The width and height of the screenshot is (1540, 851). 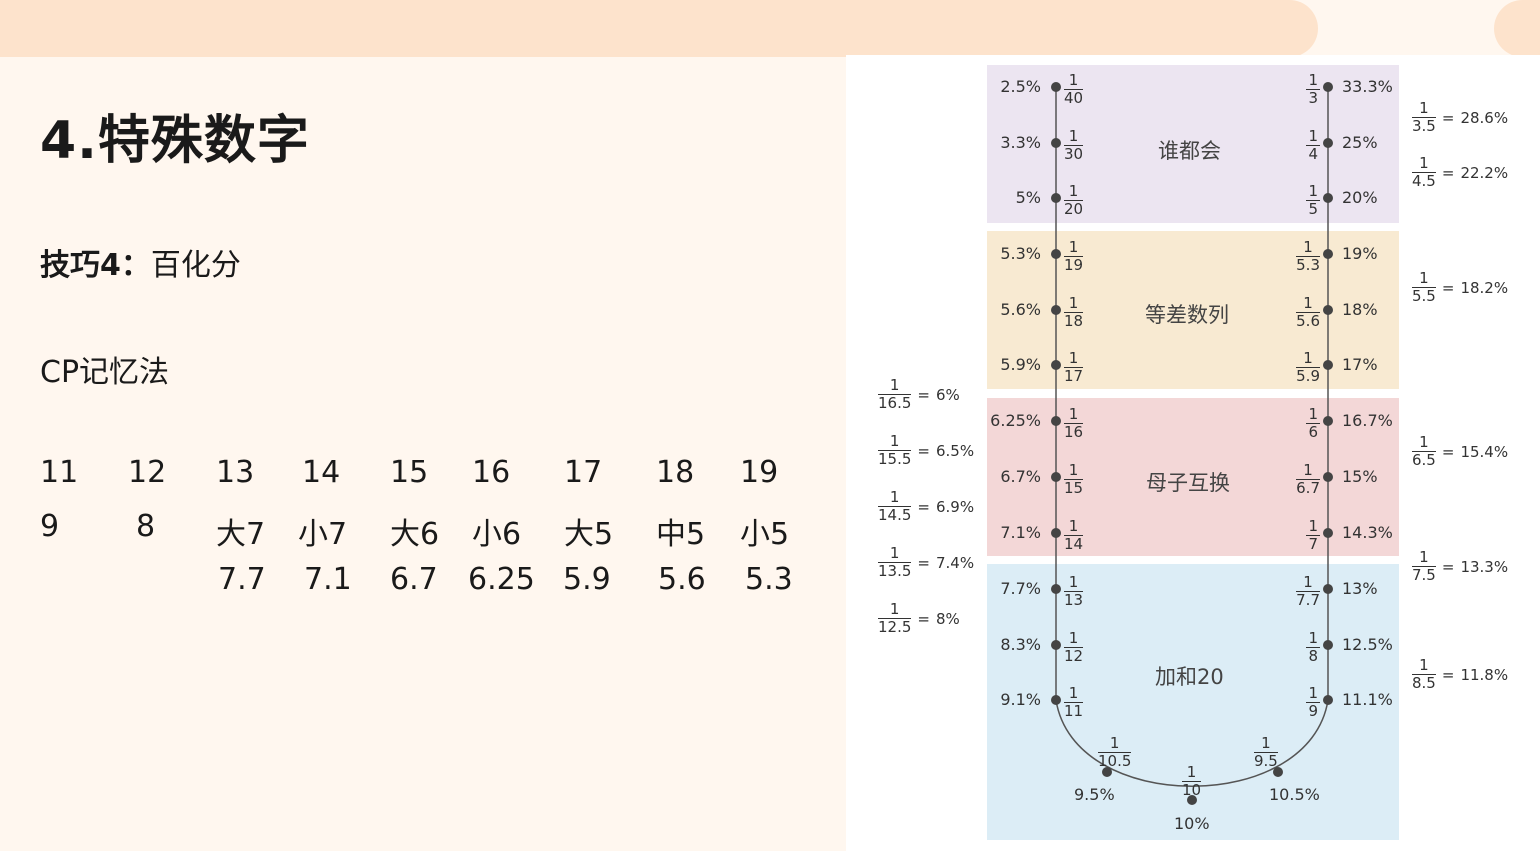 I want to click on fraction-denominator: 11, so click(x=1074, y=711).